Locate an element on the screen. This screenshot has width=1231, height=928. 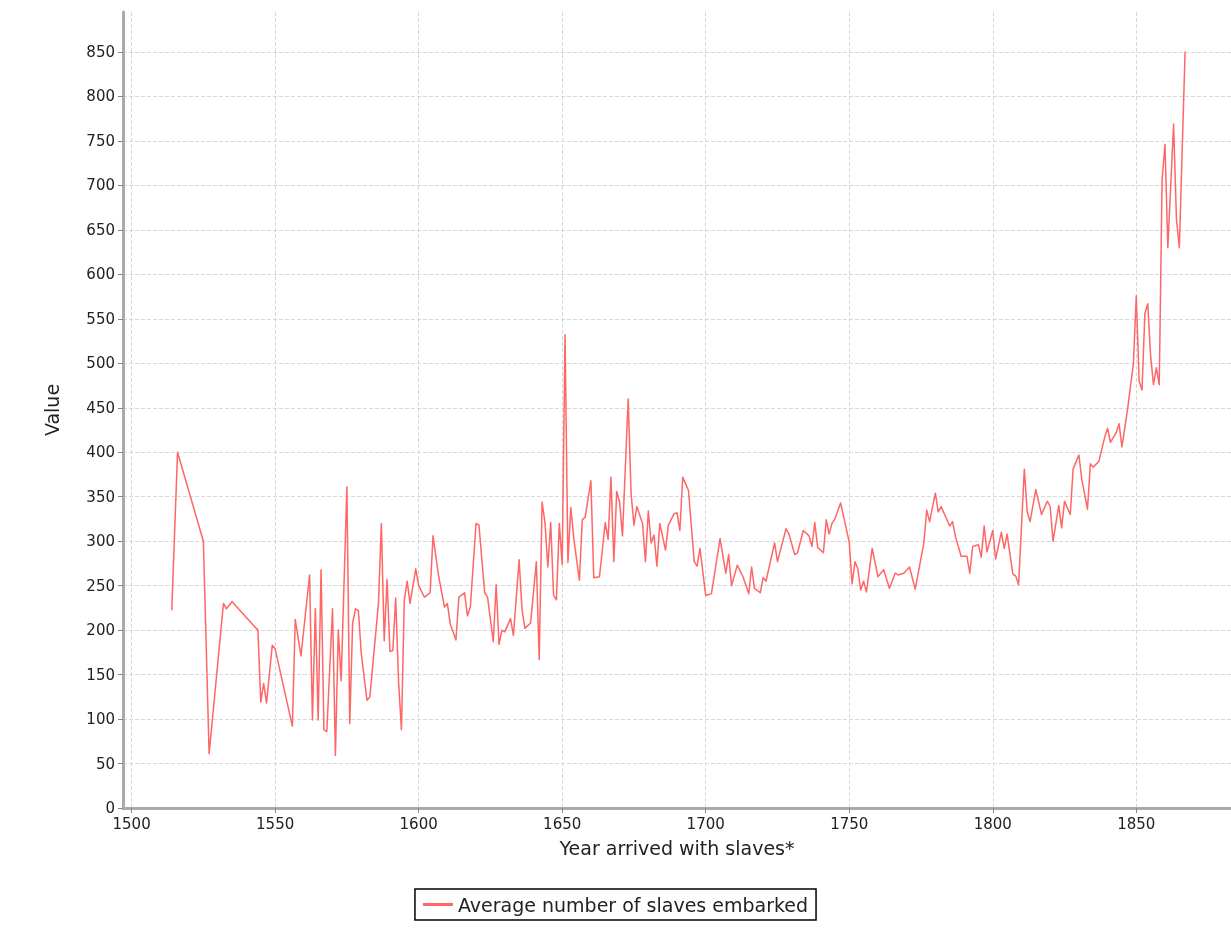
y-tick-label: 150 is located at coordinates (100, 674).